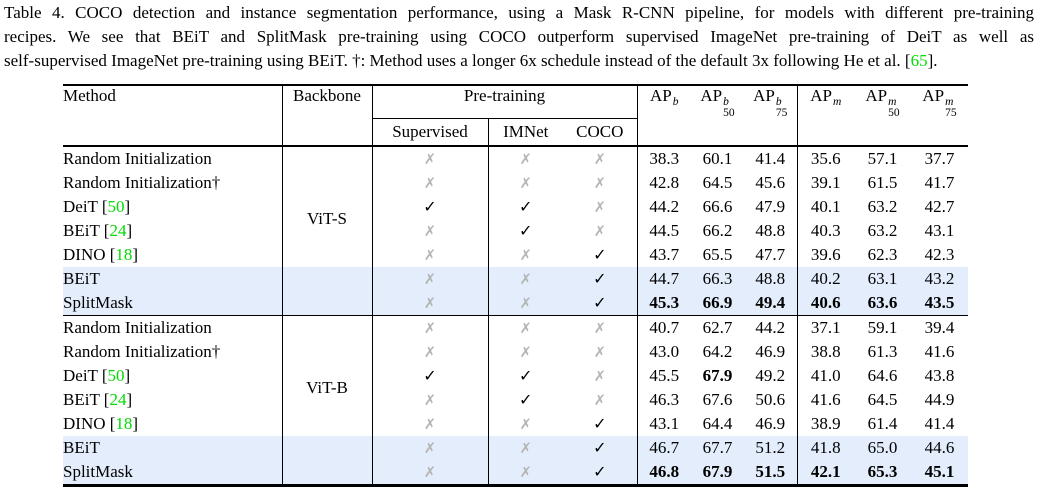 This screenshot has height=504, width=1038. I want to click on metric-value: 66.6, so click(717, 206).